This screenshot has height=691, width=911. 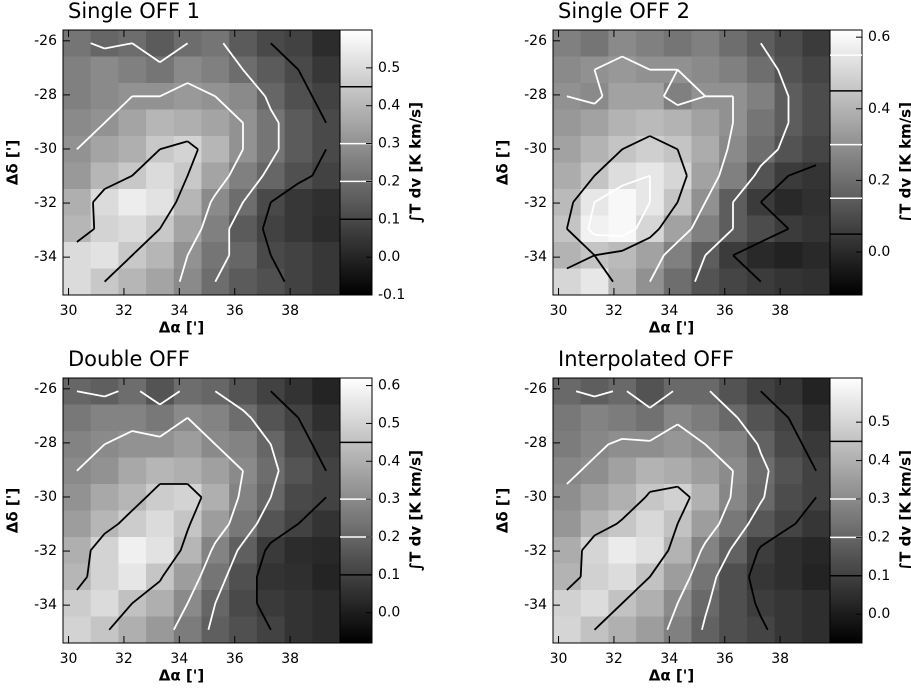 What do you see at coordinates (780, 311) in the screenshot?
I see `x-tick-label: 38` at bounding box center [780, 311].